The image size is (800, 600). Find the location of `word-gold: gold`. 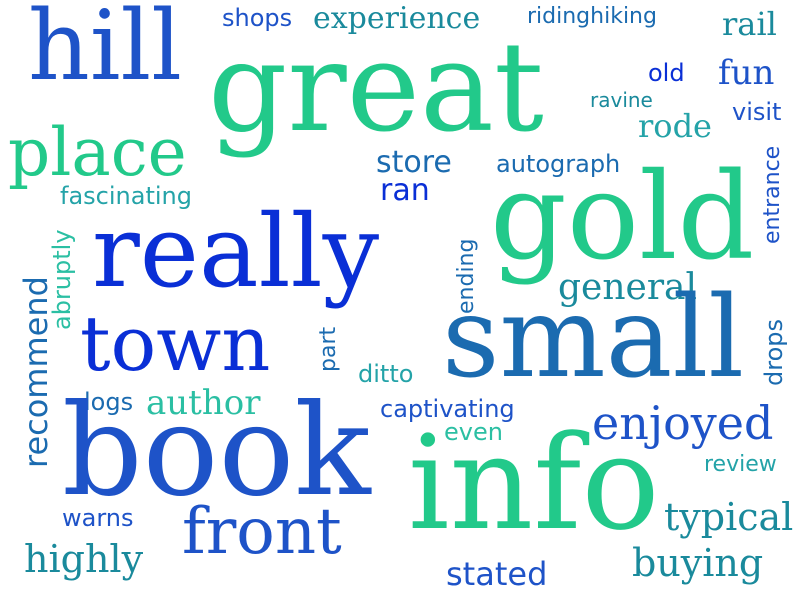

word-gold: gold is located at coordinates (622, 217).